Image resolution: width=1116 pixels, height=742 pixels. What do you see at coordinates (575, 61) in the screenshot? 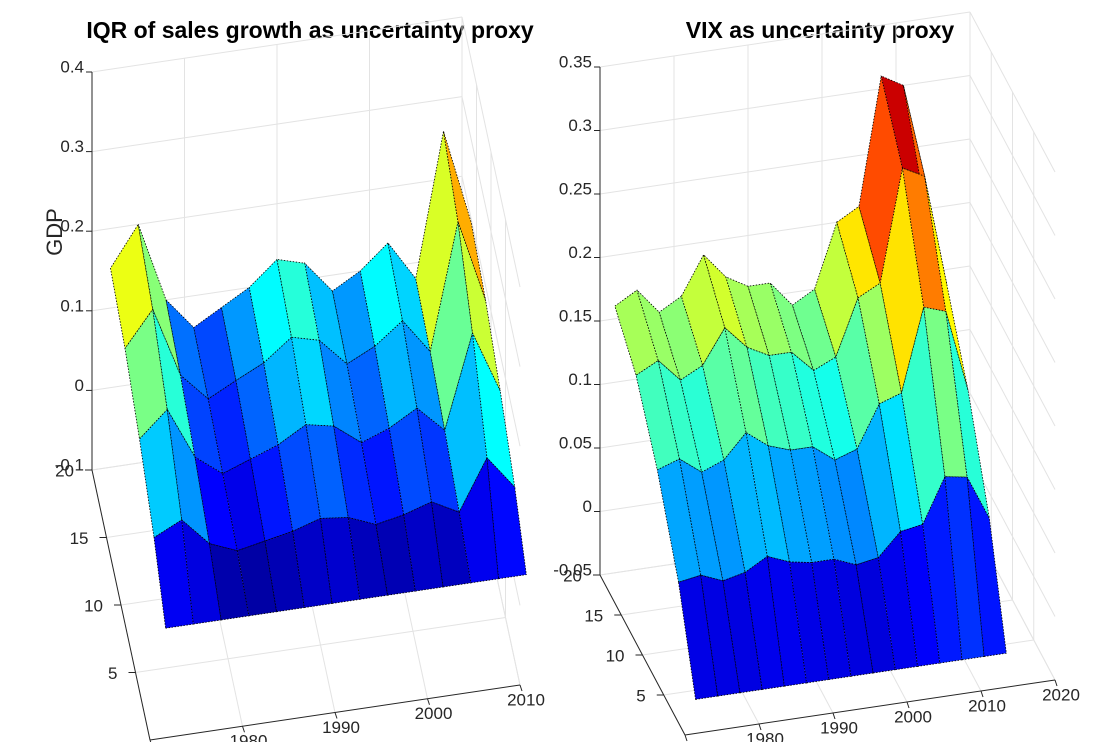
I see `z-tick-label: 0.35` at bounding box center [575, 61].